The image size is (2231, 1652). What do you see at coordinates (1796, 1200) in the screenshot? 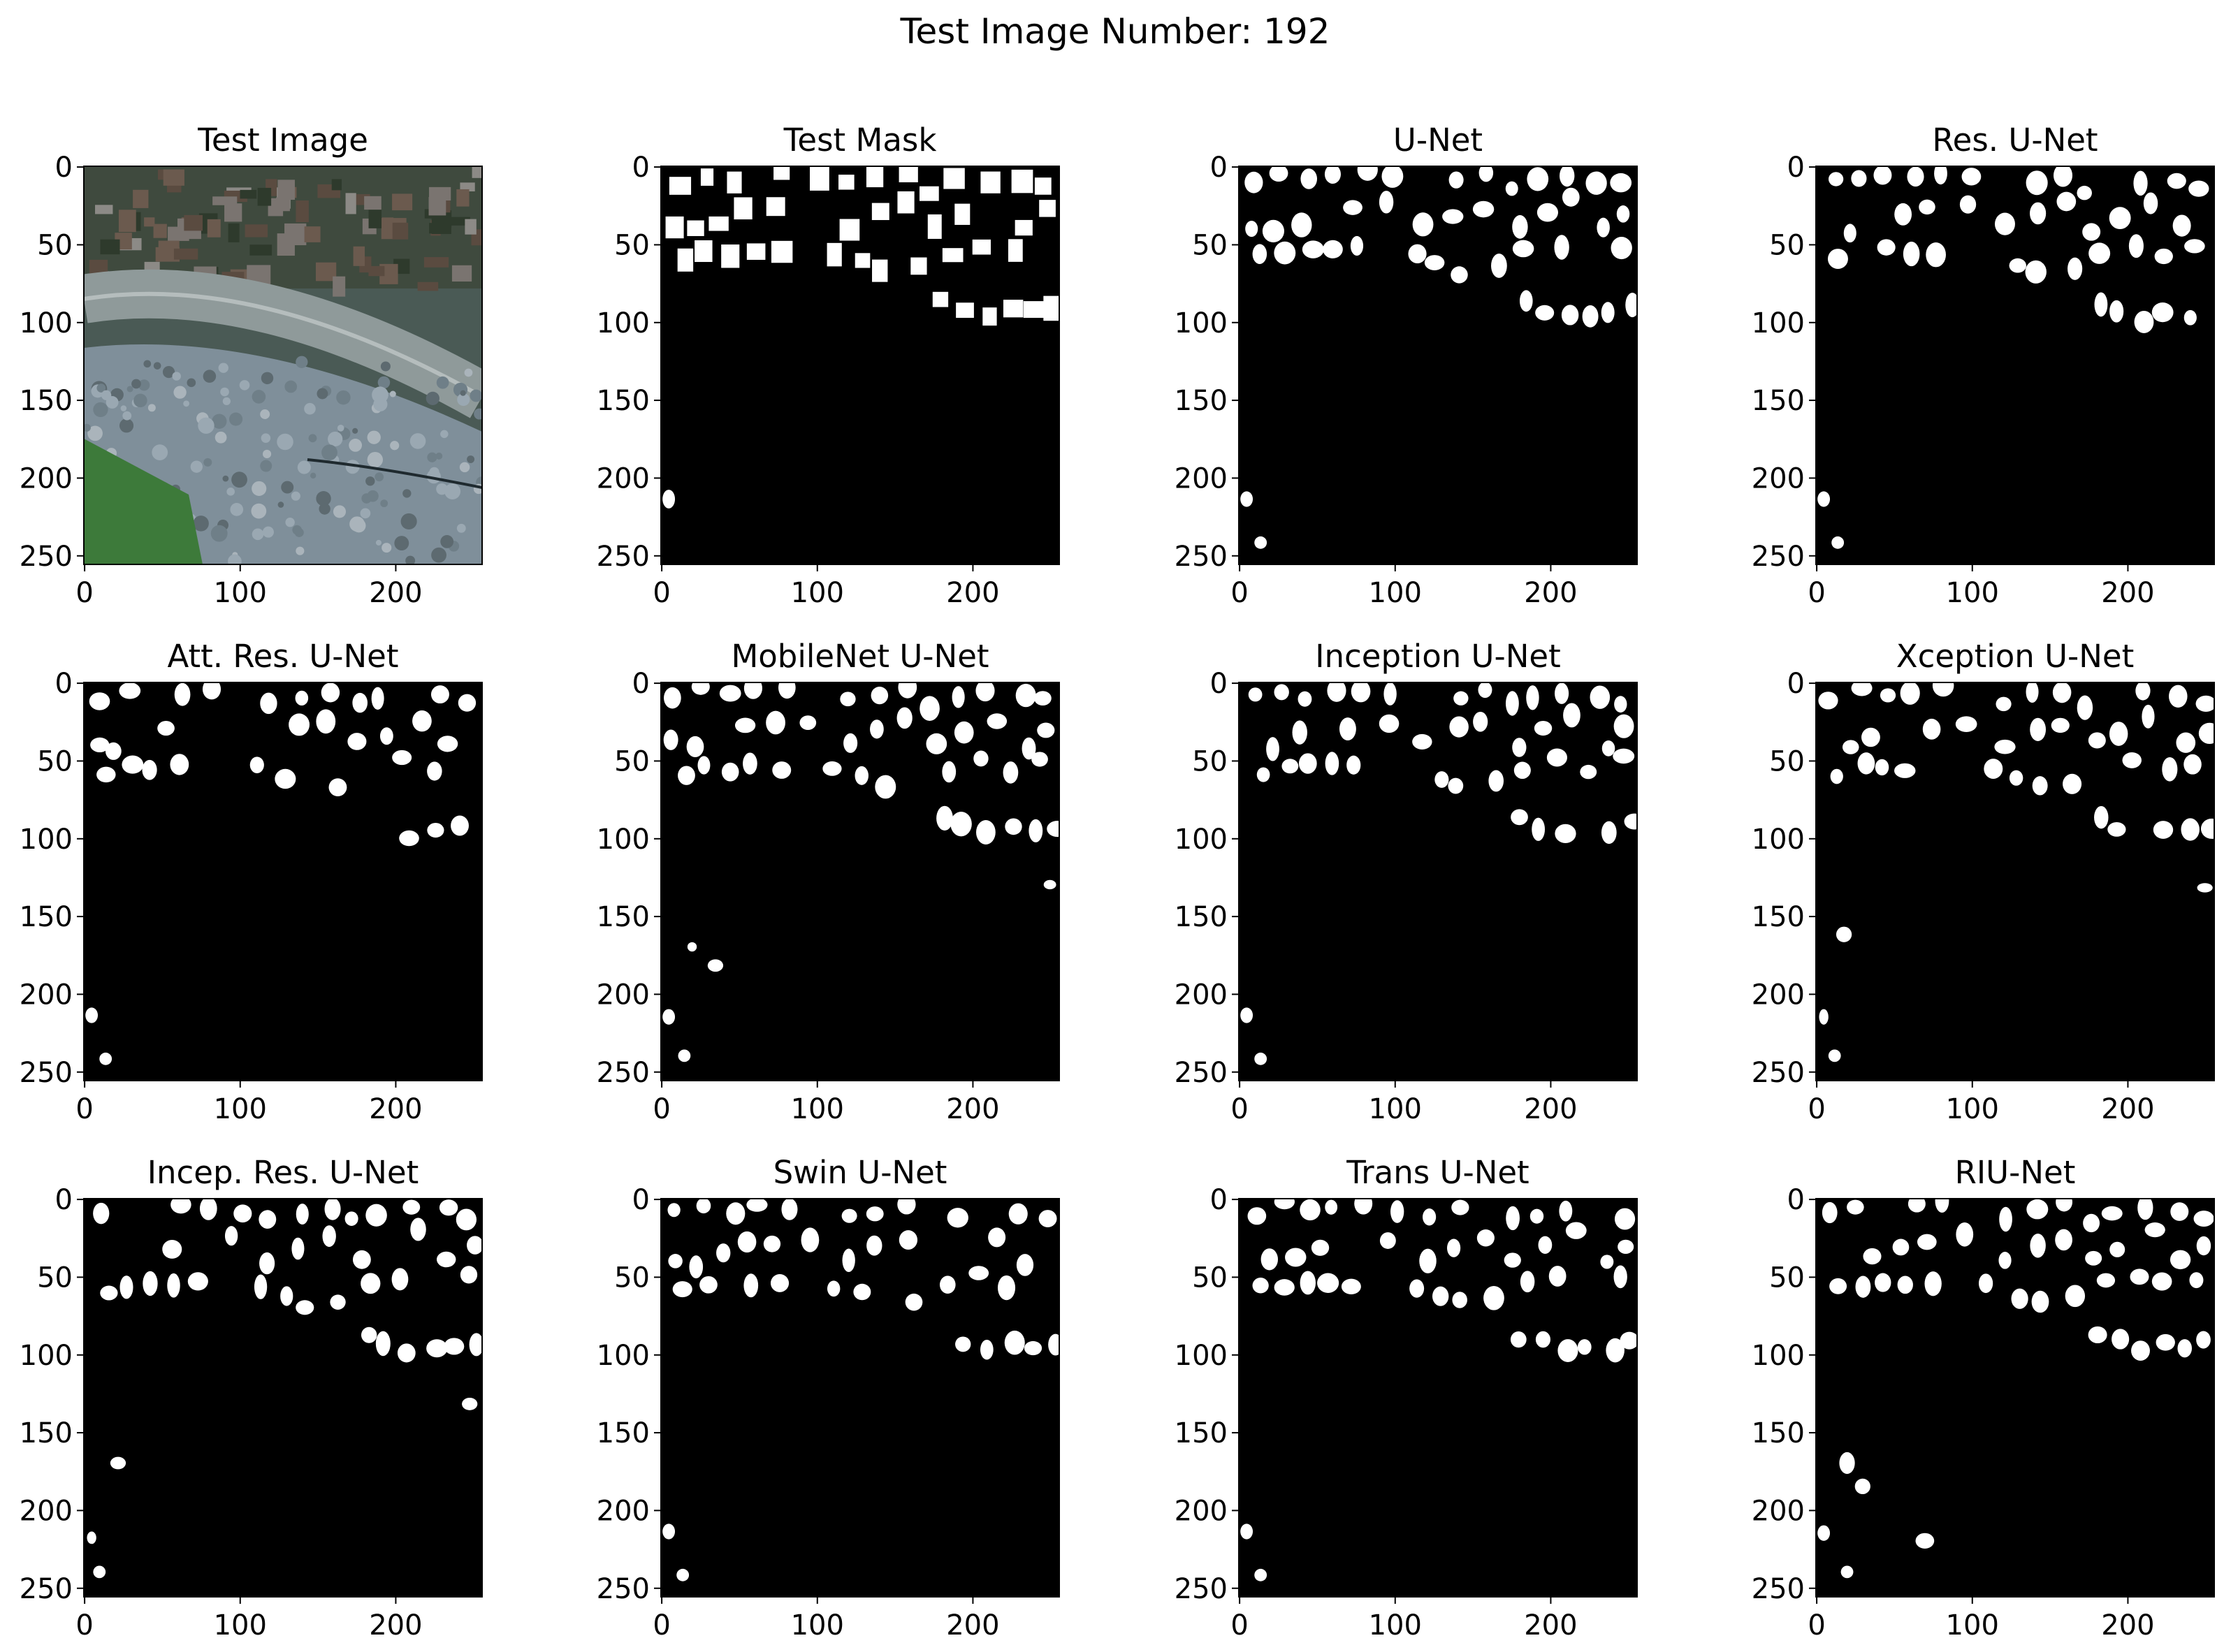
I see `y-tick-label: 0` at bounding box center [1796, 1200].